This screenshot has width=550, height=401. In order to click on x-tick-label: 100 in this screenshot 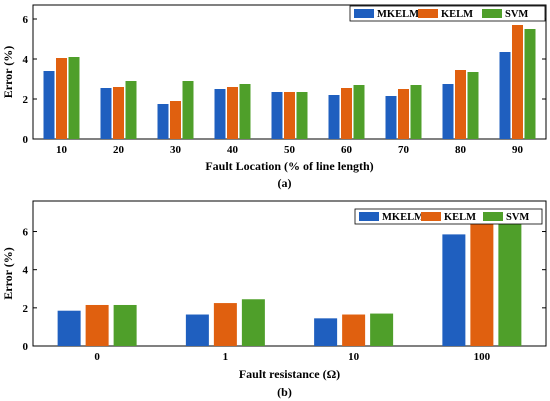, I will do `click(482, 357)`.